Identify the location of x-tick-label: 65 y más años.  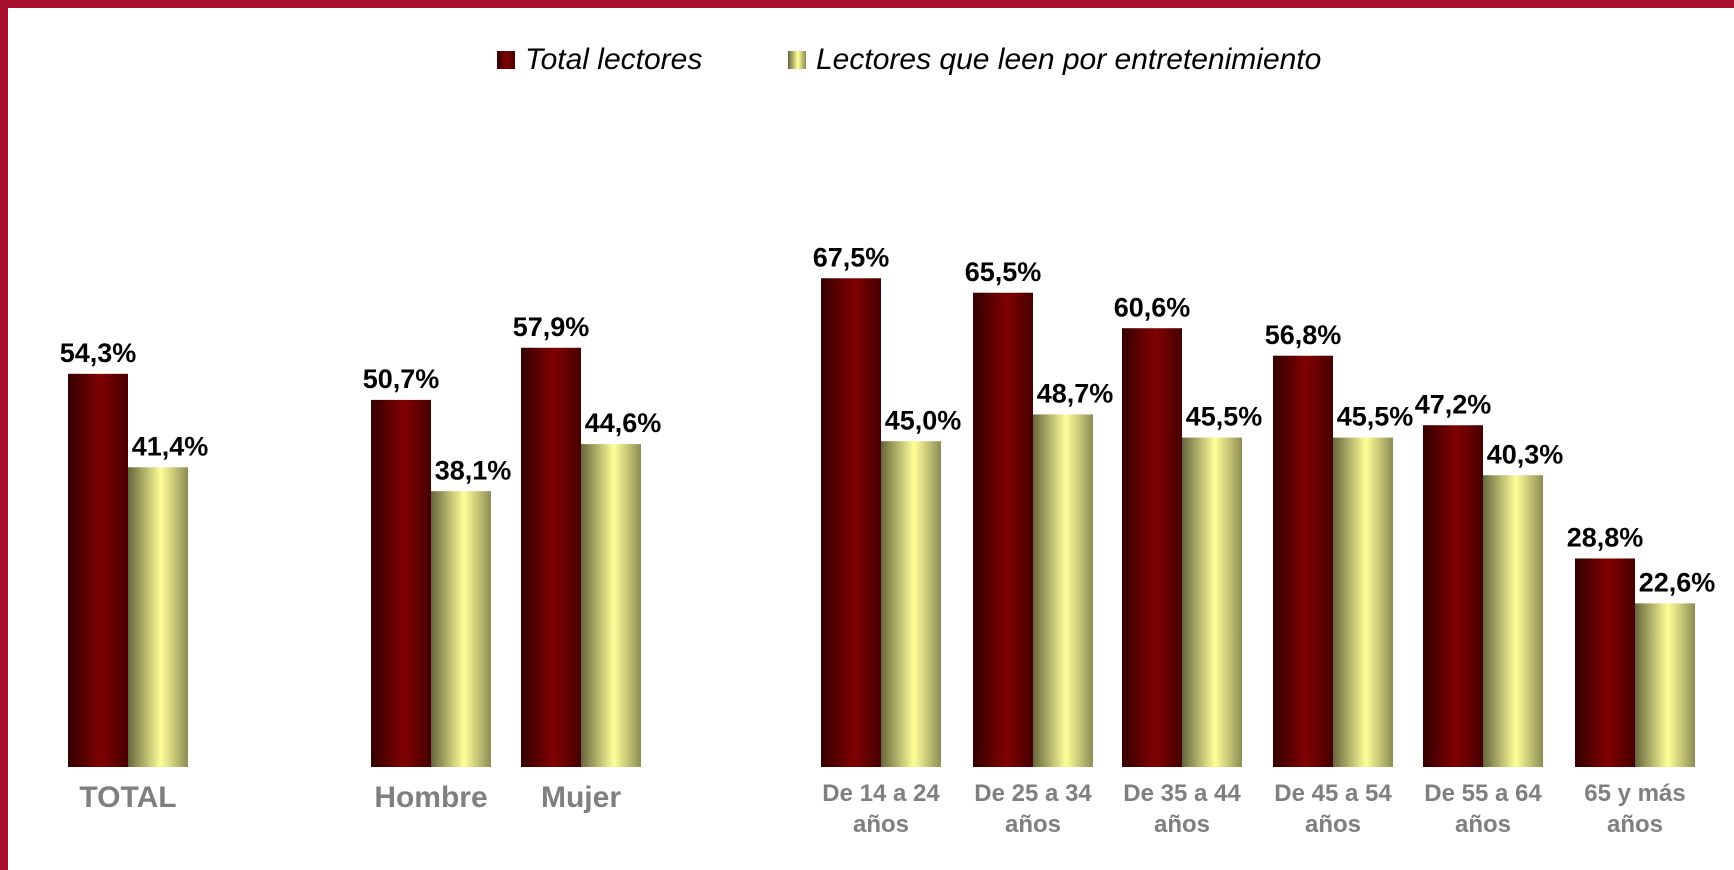
(1635, 809).